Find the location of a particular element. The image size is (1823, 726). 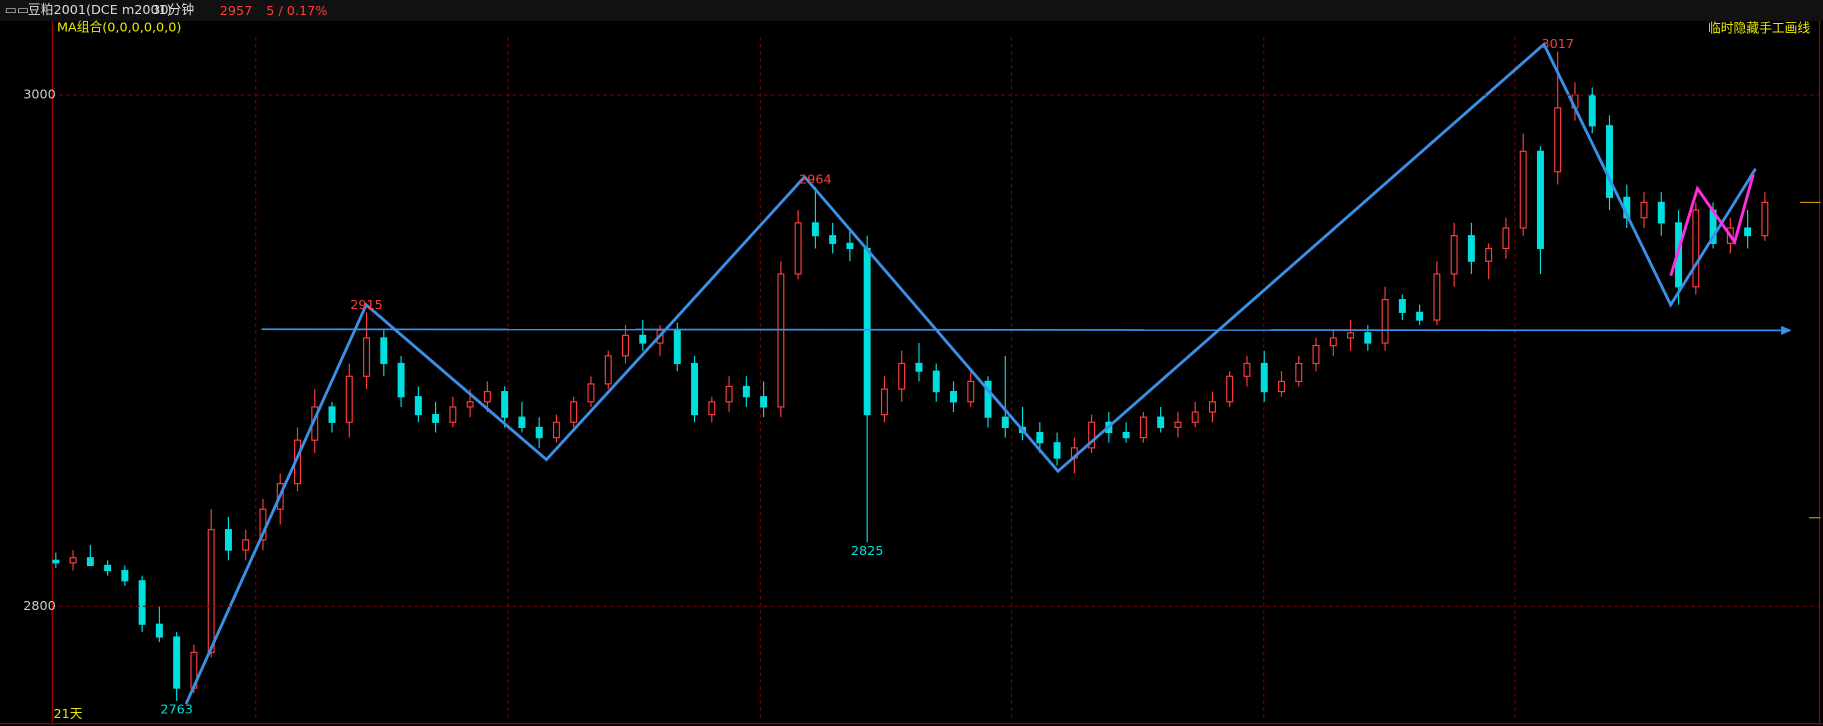

low-label: 2763 is located at coordinates (176, 710).